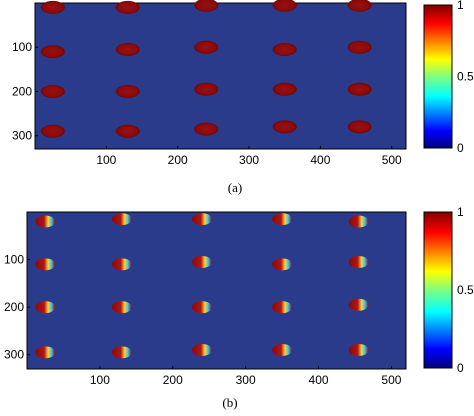 Image resolution: width=474 pixels, height=416 pixels. What do you see at coordinates (438, 290) in the screenshot?
I see `colorbar-b` at bounding box center [438, 290].